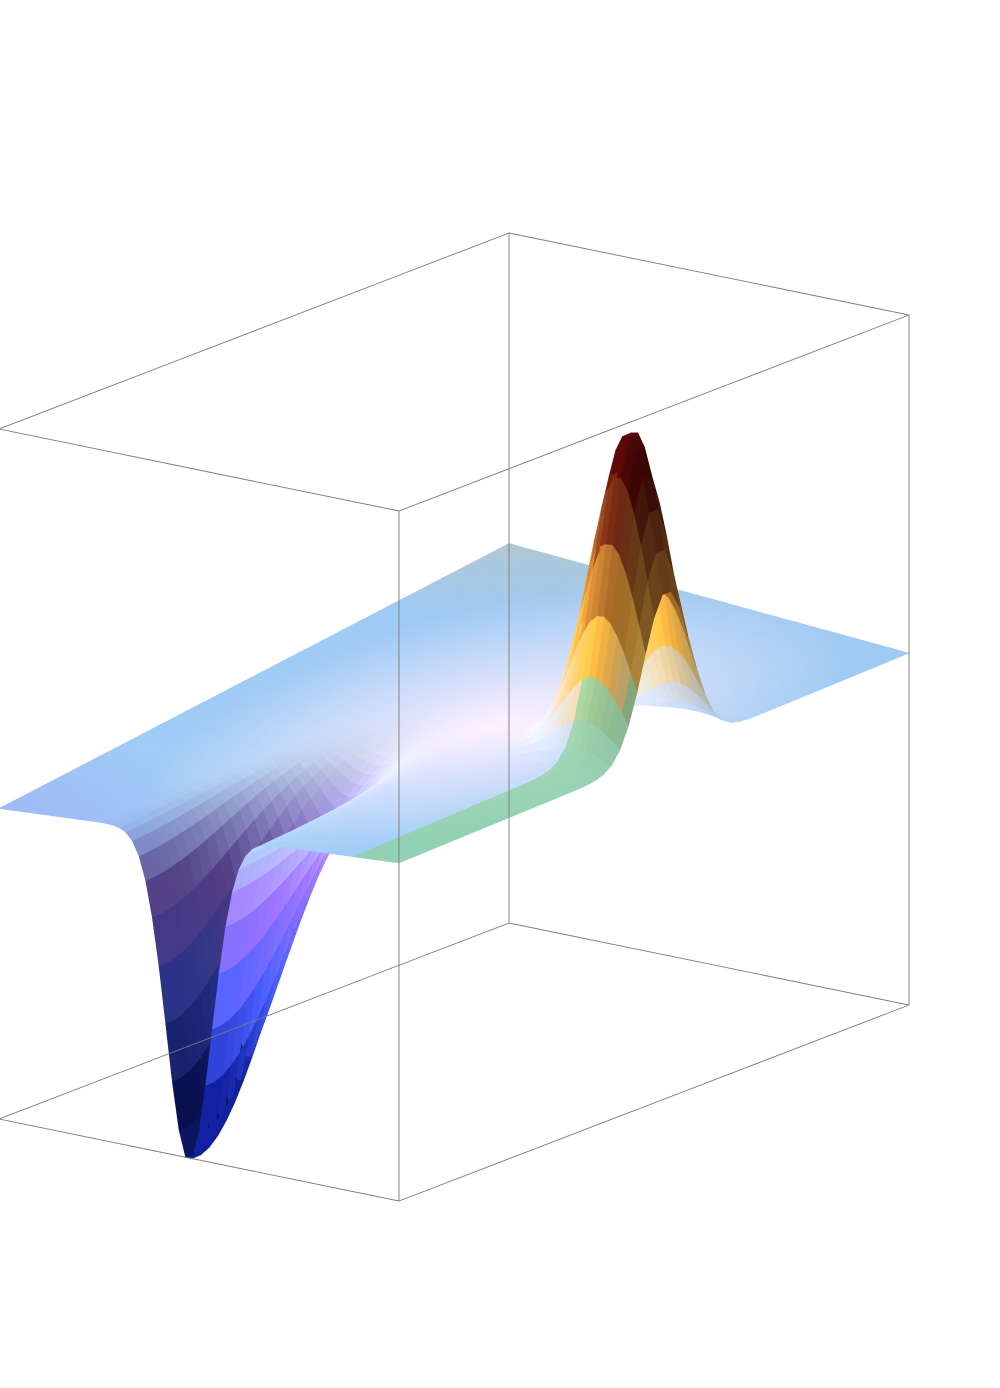 The image size is (1000, 1388). I want to click on surface-patch, so click(8, 806).